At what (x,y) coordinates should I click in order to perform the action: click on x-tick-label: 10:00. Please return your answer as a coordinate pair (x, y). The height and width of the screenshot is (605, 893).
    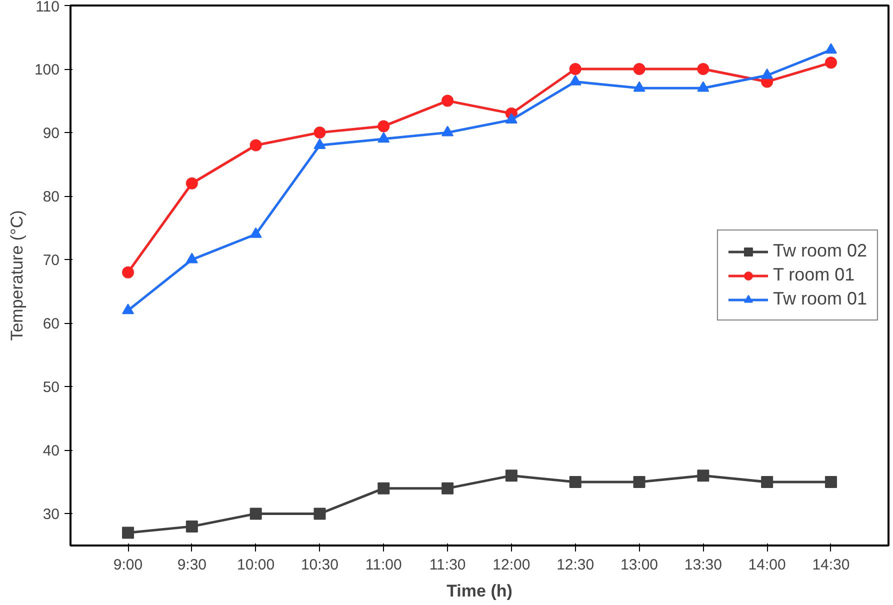
    Looking at the image, I should click on (256, 565).